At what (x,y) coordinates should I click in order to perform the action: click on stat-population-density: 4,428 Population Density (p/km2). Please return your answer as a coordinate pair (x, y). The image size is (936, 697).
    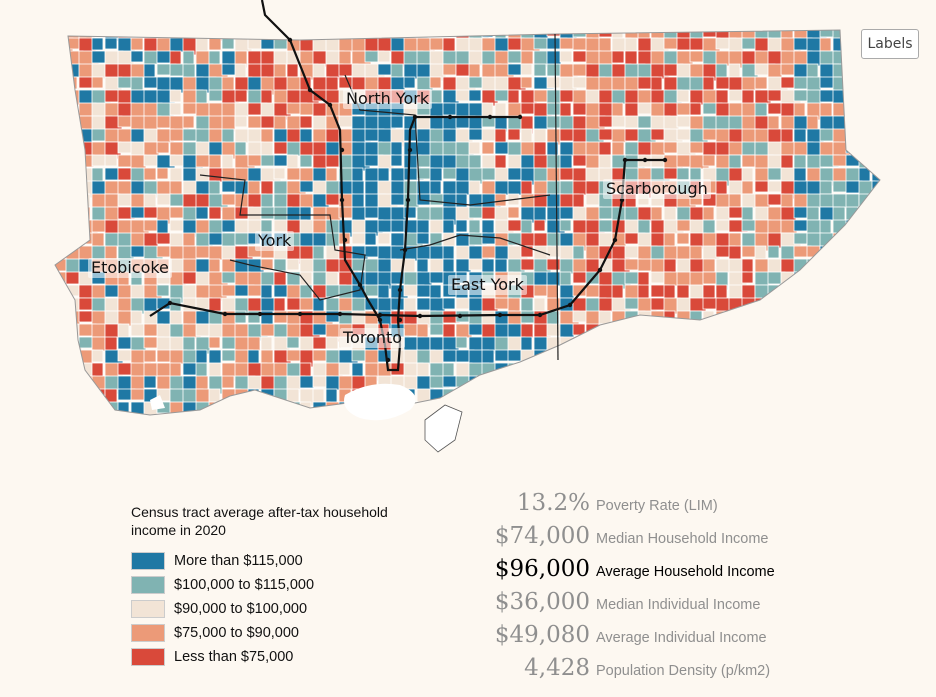
    Looking at the image, I should click on (700, 671).